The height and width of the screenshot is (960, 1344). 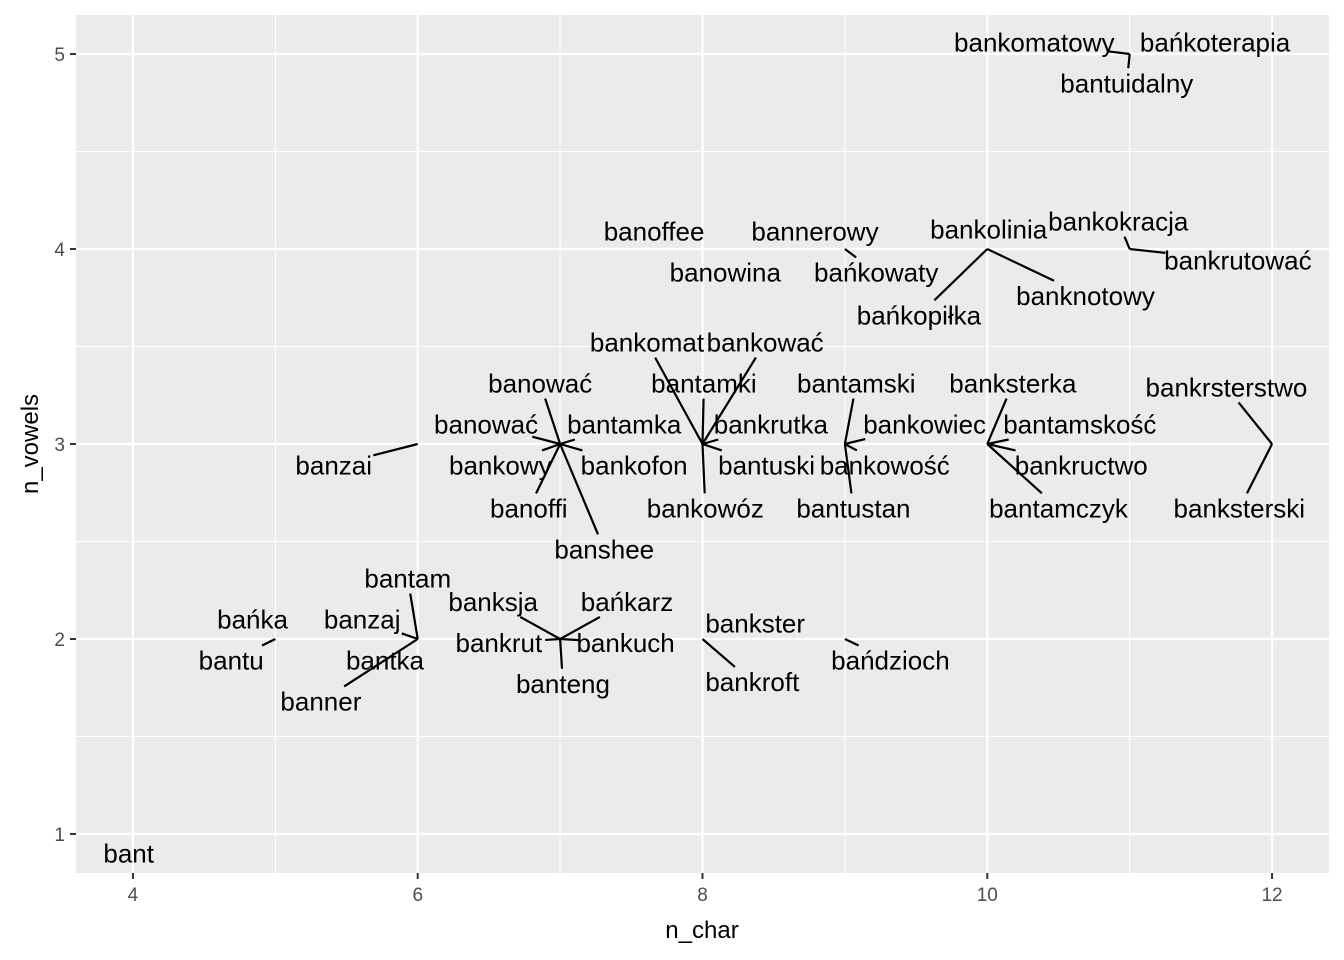 What do you see at coordinates (59, 835) in the screenshot?
I see `y-tick-label: 1` at bounding box center [59, 835].